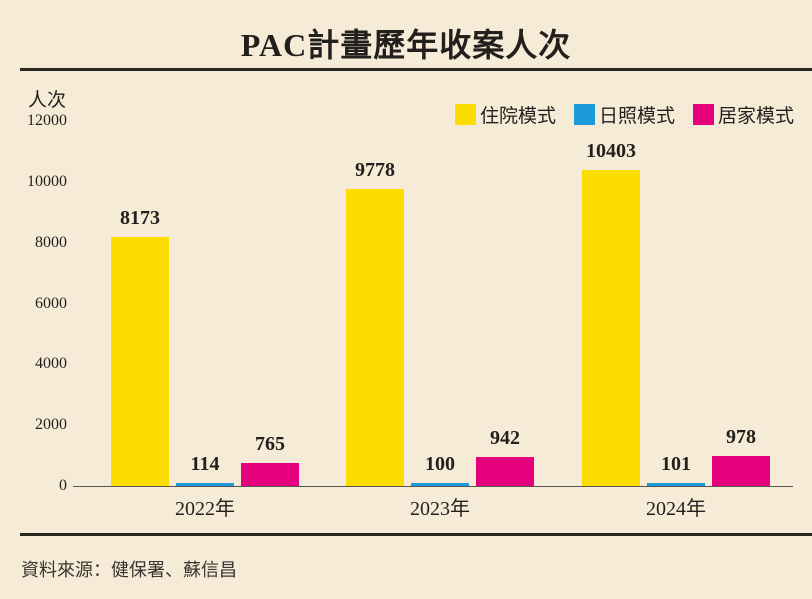  What do you see at coordinates (205, 463) in the screenshot?
I see `data-label: 114` at bounding box center [205, 463].